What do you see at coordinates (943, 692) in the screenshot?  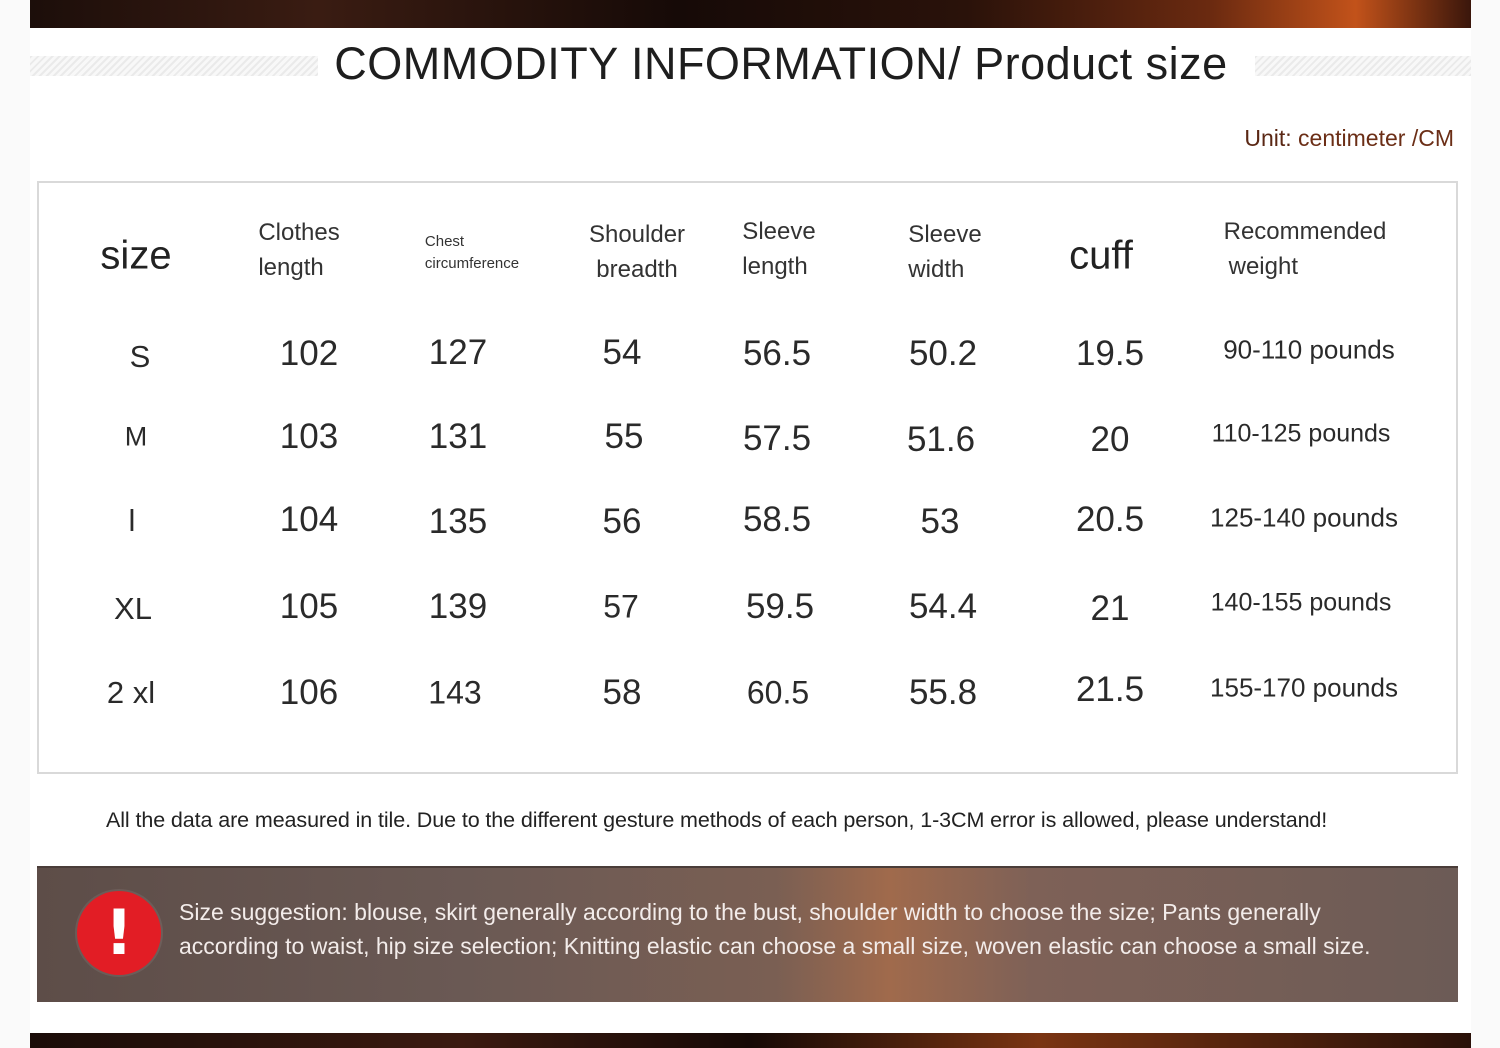 I see `row-2xl-sleeve-width: 55.8` at bounding box center [943, 692].